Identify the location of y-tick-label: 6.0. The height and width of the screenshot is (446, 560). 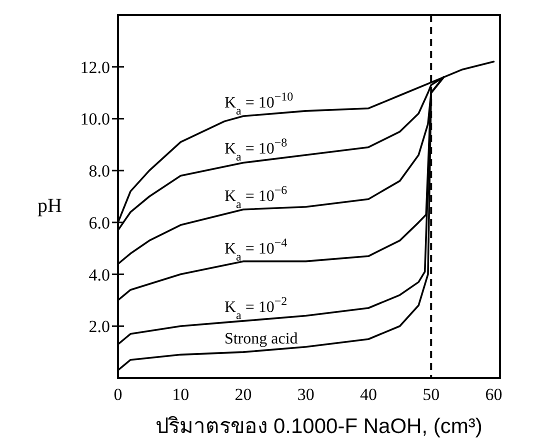
(99, 222).